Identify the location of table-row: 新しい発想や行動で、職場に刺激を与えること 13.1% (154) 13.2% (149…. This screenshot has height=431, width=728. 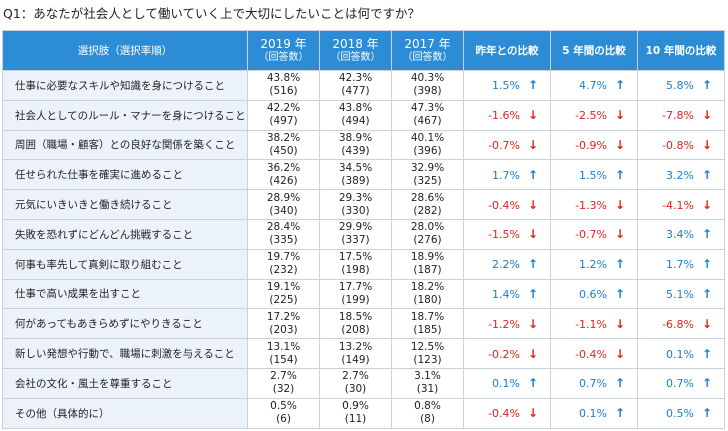
(363, 353).